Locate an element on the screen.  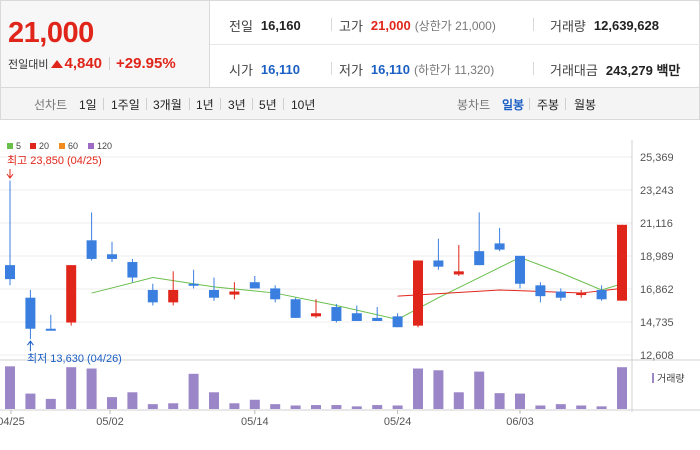
row-divider is located at coordinates (455, 44).